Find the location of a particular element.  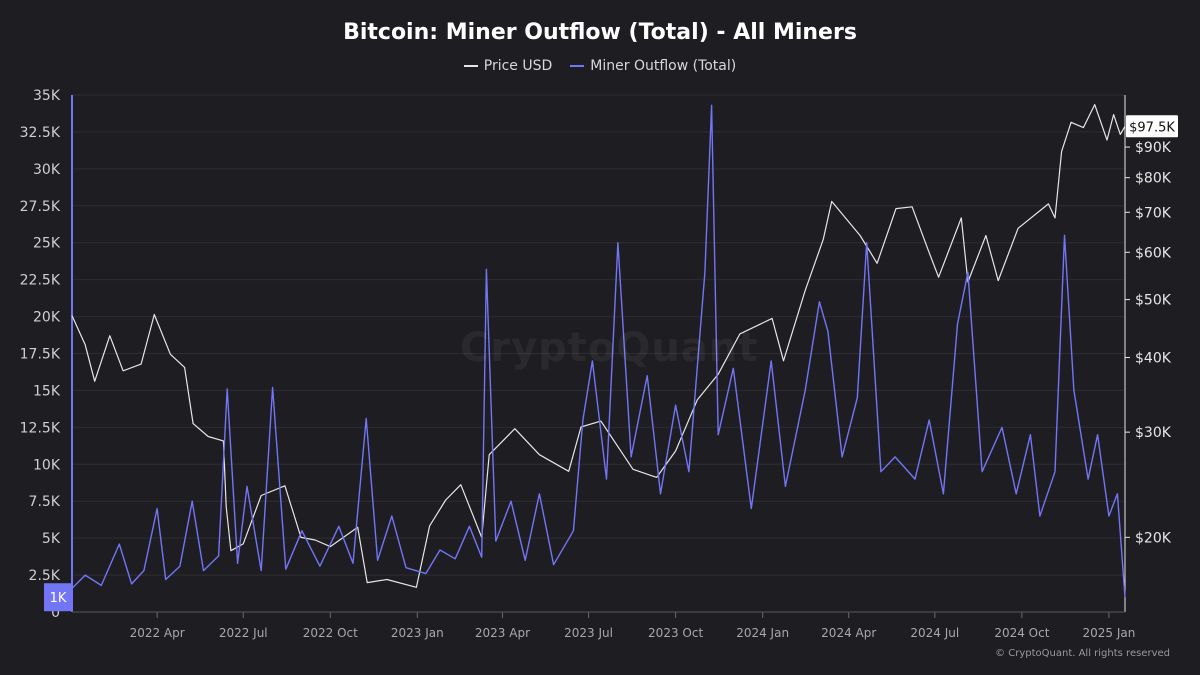

x-tick-label: 2023 Jan is located at coordinates (417, 633).